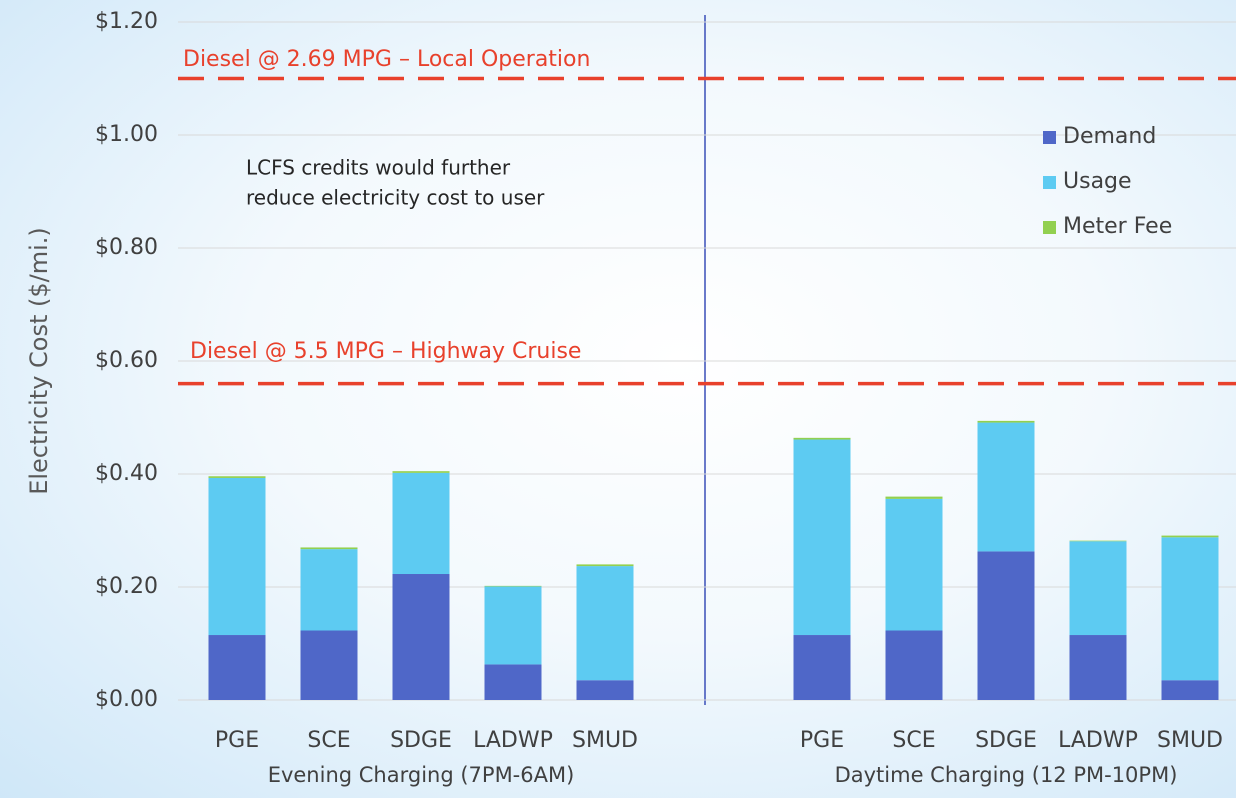 This screenshot has height=798, width=1236. Describe the element at coordinates (39, 361) in the screenshot. I see `y-axis-label: Electricity Cost ($/mi.)` at that location.